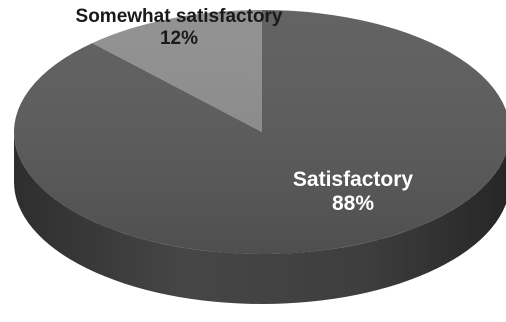 This screenshot has height=322, width=506. Describe the element at coordinates (179, 38) in the screenshot. I see `slice-percent: 12%` at that location.